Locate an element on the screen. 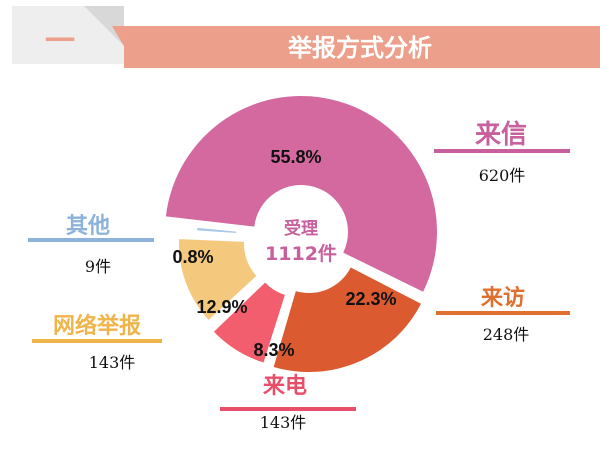 This screenshot has width=600, height=450. legend-laifang-rule is located at coordinates (503, 313).